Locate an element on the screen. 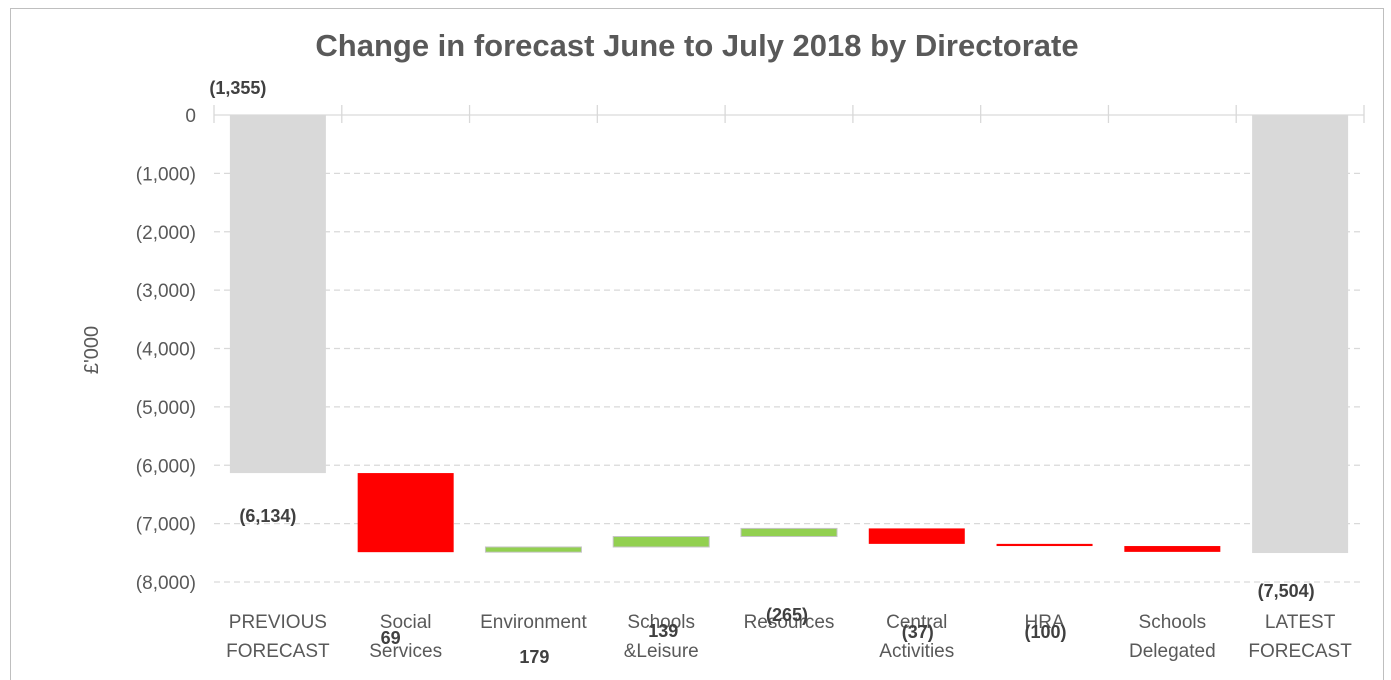 The height and width of the screenshot is (680, 1391). category-label-line: Central is located at coordinates (916, 622).